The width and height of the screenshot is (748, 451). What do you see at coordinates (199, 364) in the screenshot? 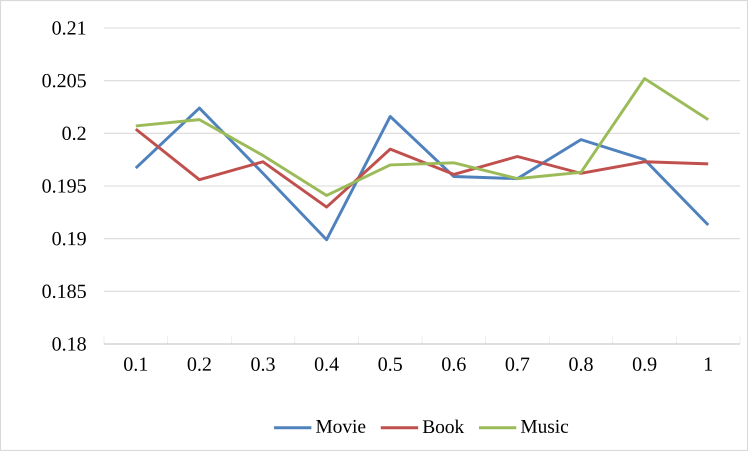
I see `x-tick-label: 0.2` at bounding box center [199, 364].